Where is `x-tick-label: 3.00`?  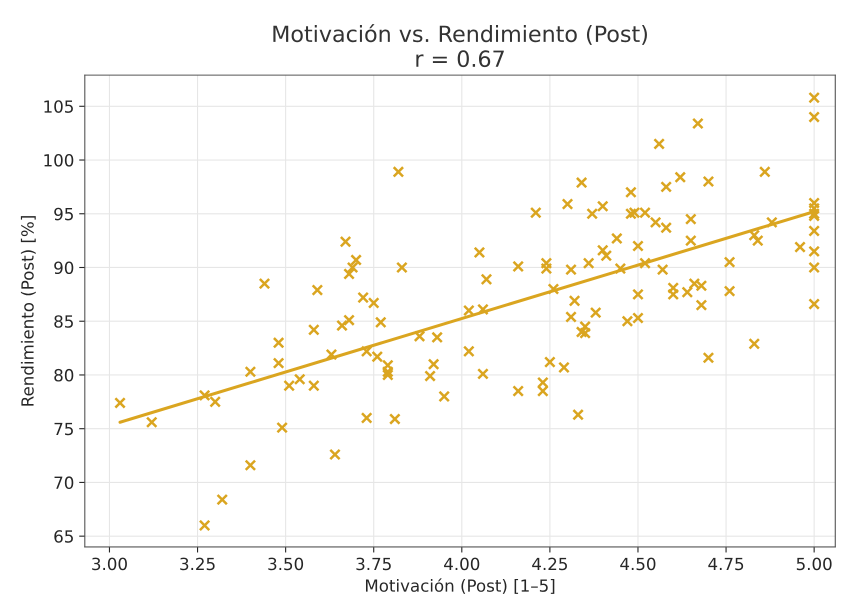
x-tick-label: 3.00 is located at coordinates (109, 564).